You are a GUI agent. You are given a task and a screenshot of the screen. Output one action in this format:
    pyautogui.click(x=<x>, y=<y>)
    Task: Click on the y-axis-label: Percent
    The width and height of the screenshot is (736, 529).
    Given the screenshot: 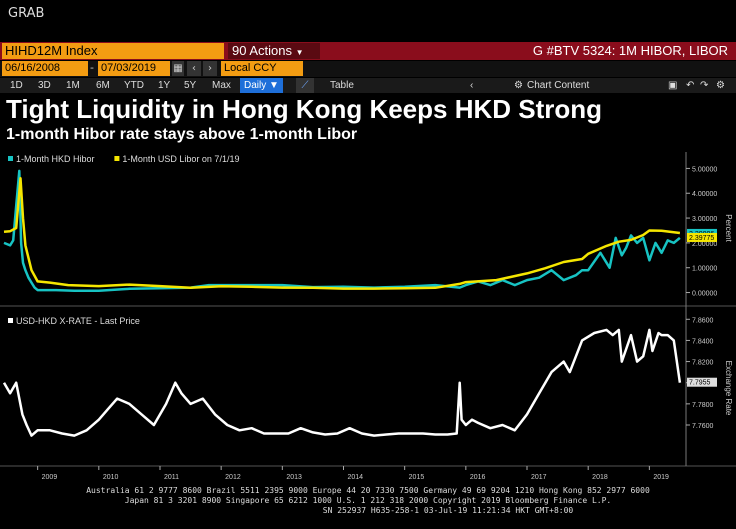 What is the action you would take?
    pyautogui.click(x=728, y=228)
    